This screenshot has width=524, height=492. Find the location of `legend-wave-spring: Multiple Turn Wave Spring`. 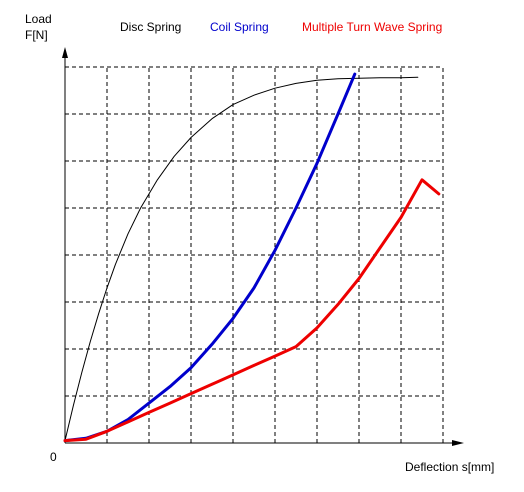

legend-wave-spring: Multiple Turn Wave Spring is located at coordinates (372, 27).